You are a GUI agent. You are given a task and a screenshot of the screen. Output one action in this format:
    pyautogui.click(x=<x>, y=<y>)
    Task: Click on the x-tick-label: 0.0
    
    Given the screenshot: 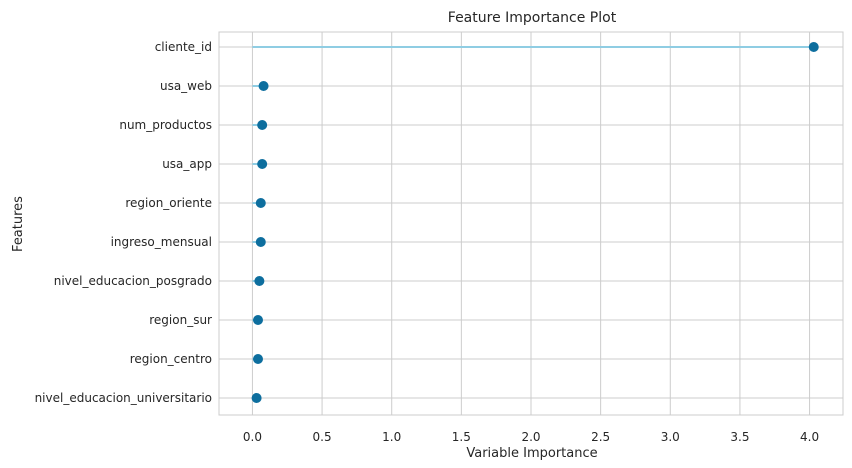 What is the action you would take?
    pyautogui.click(x=252, y=437)
    